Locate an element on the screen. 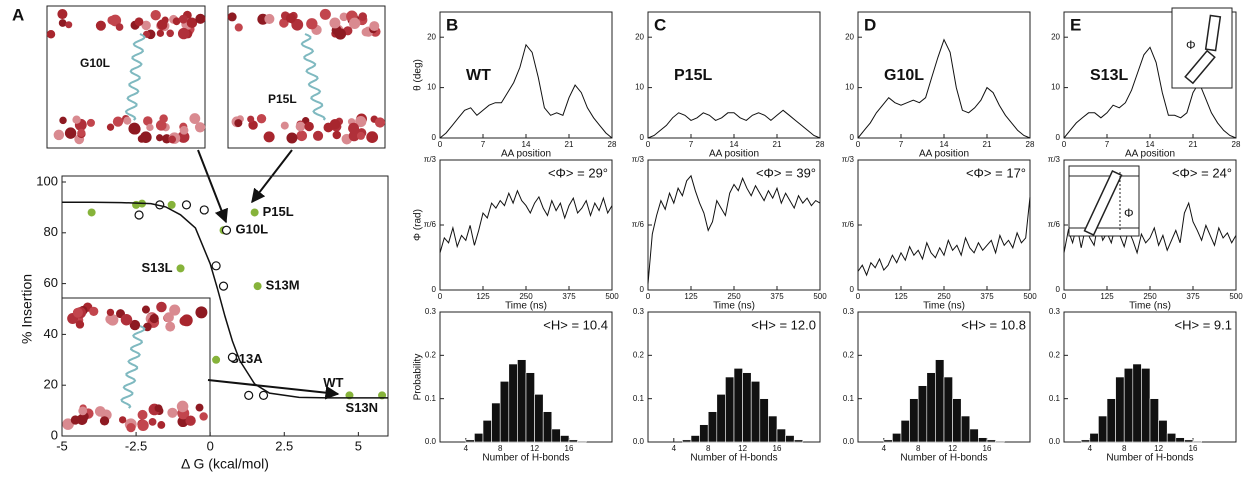 The image size is (1243, 477). variant-label: P15L is located at coordinates (693, 75).